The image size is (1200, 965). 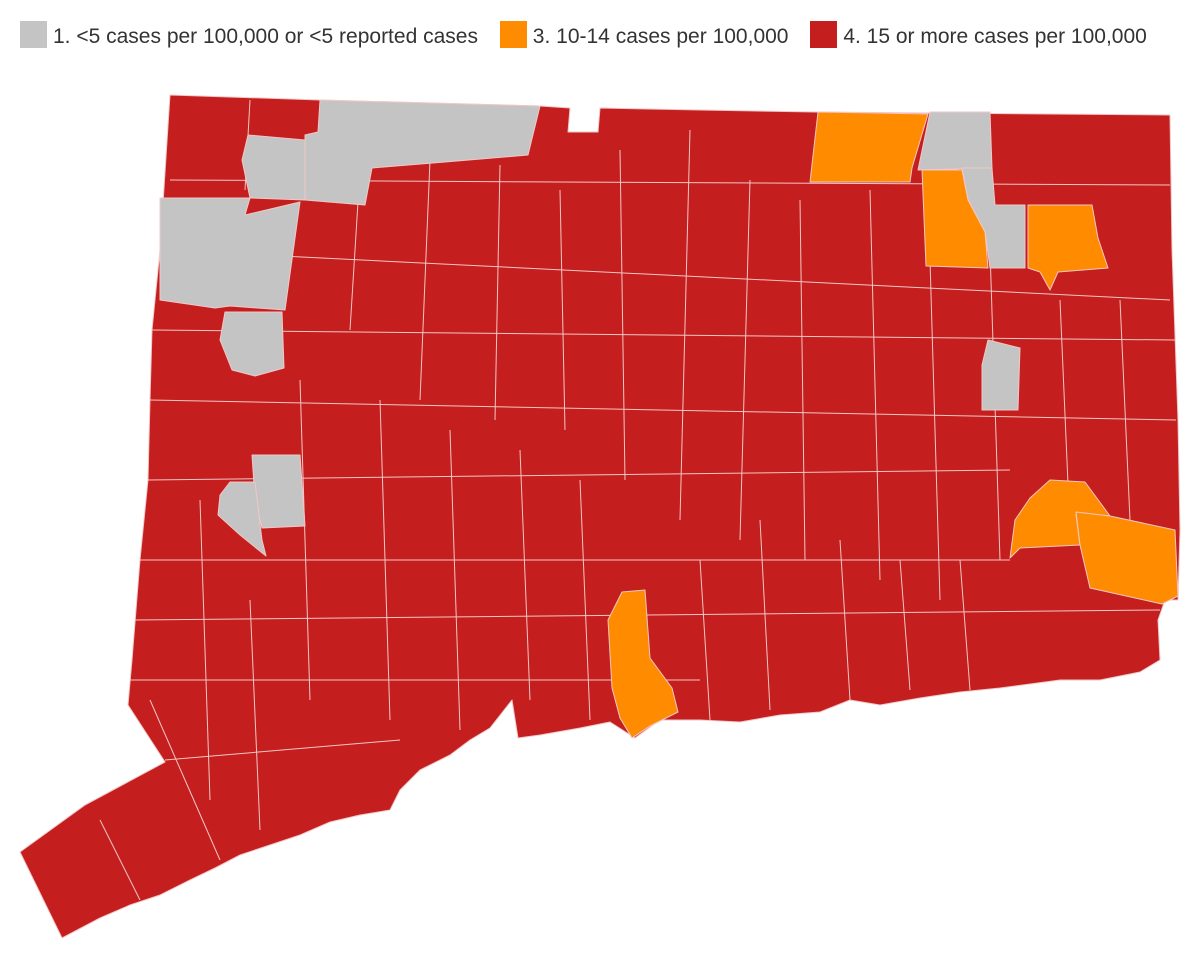 I want to click on legend-label-category-4: 4. 15 or more cases per 100,000, so click(x=995, y=36).